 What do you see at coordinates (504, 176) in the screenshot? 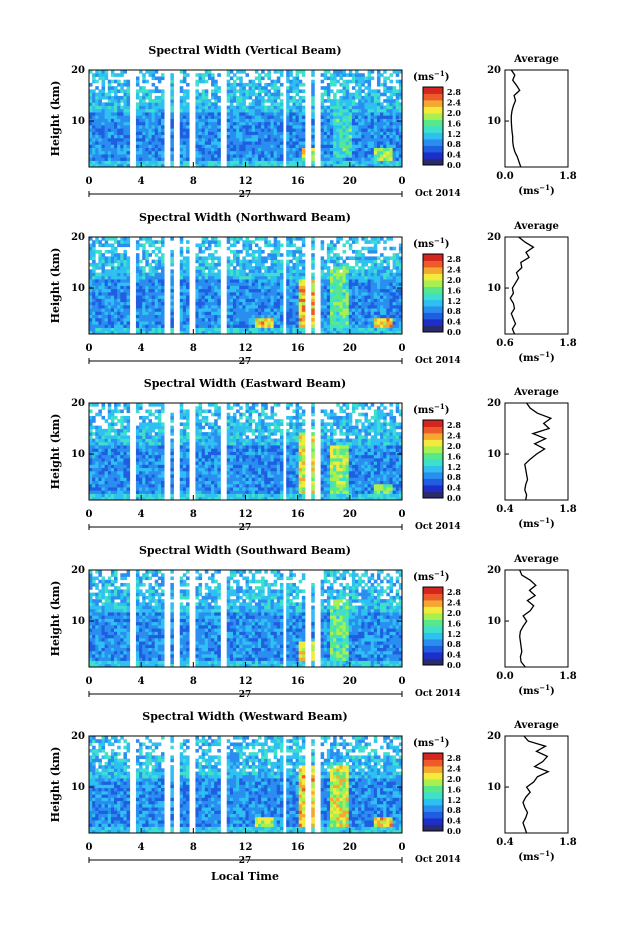
I see `average-x-tick-label: 0.0` at bounding box center [504, 176].